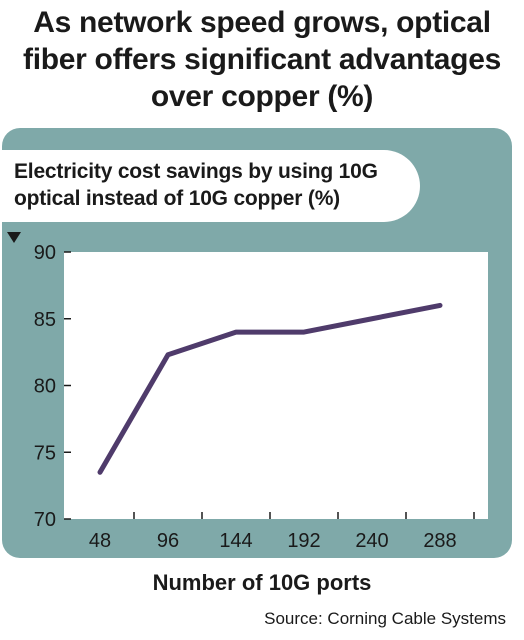 This screenshot has width=524, height=640. I want to click on x-axis-label: Number of 10G ports, so click(262, 582).